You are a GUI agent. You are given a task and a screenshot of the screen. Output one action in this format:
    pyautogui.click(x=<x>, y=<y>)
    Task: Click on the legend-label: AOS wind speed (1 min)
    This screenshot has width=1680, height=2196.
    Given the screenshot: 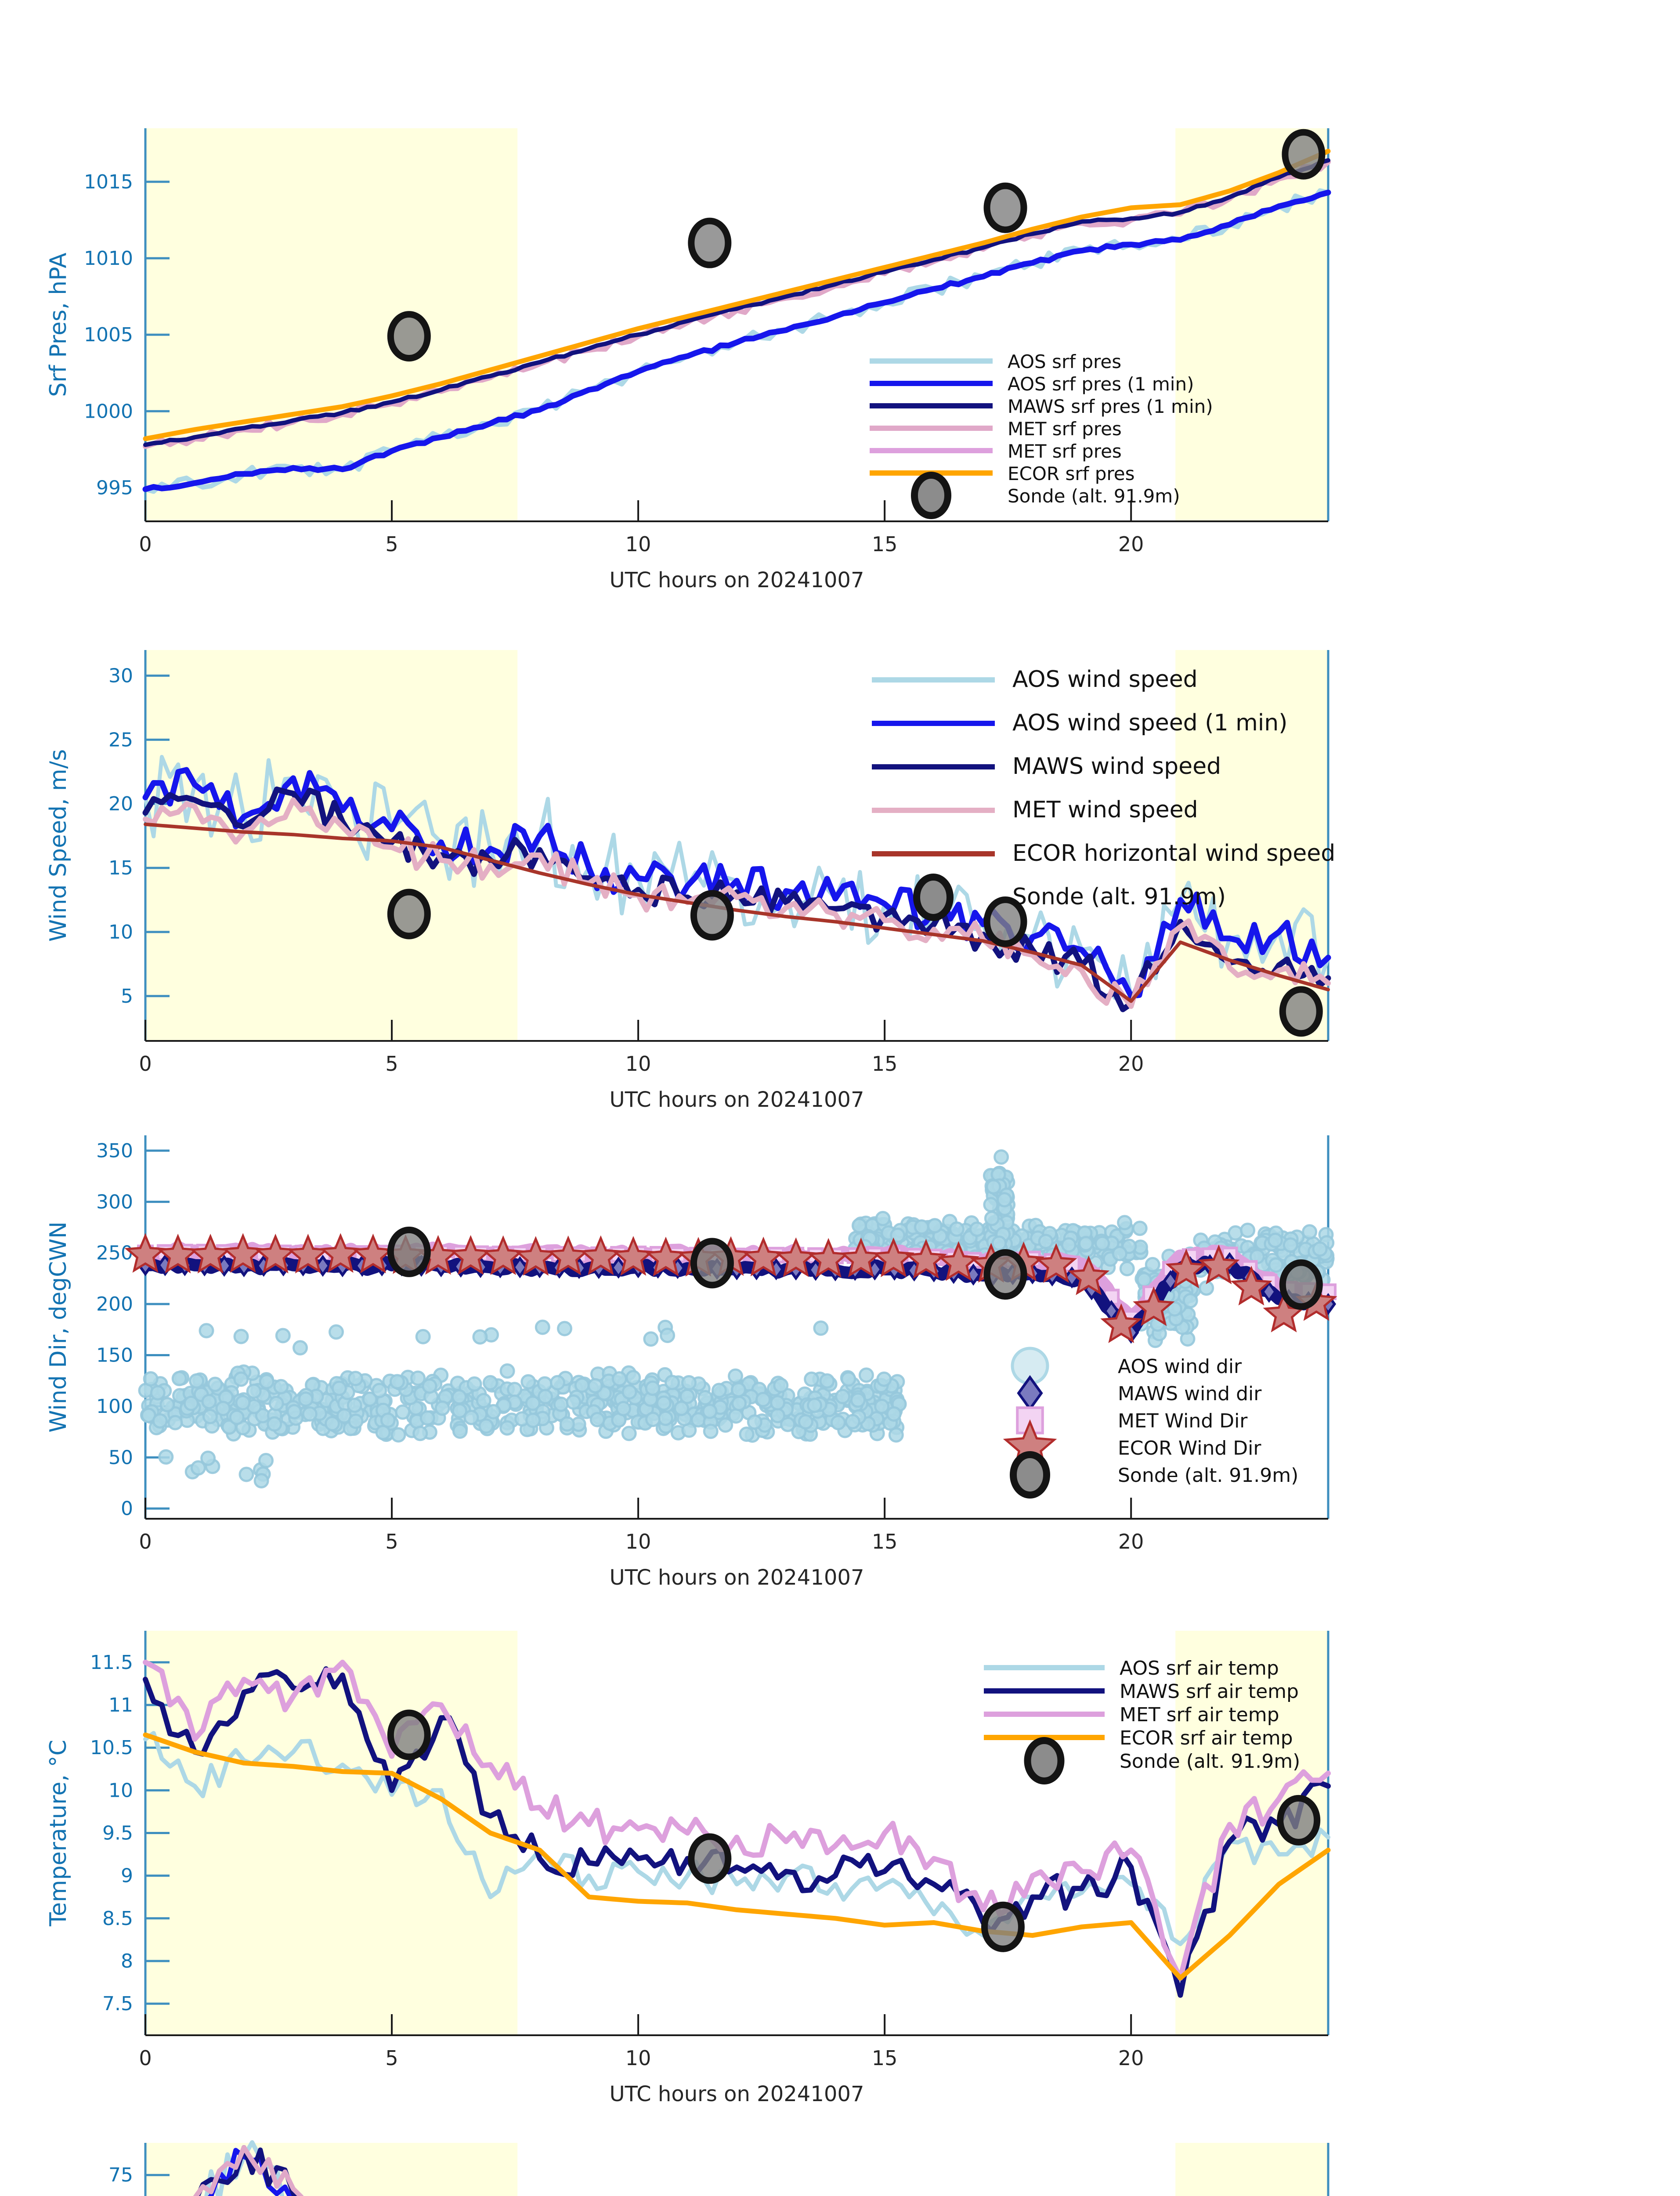 What is the action you would take?
    pyautogui.click(x=1150, y=723)
    